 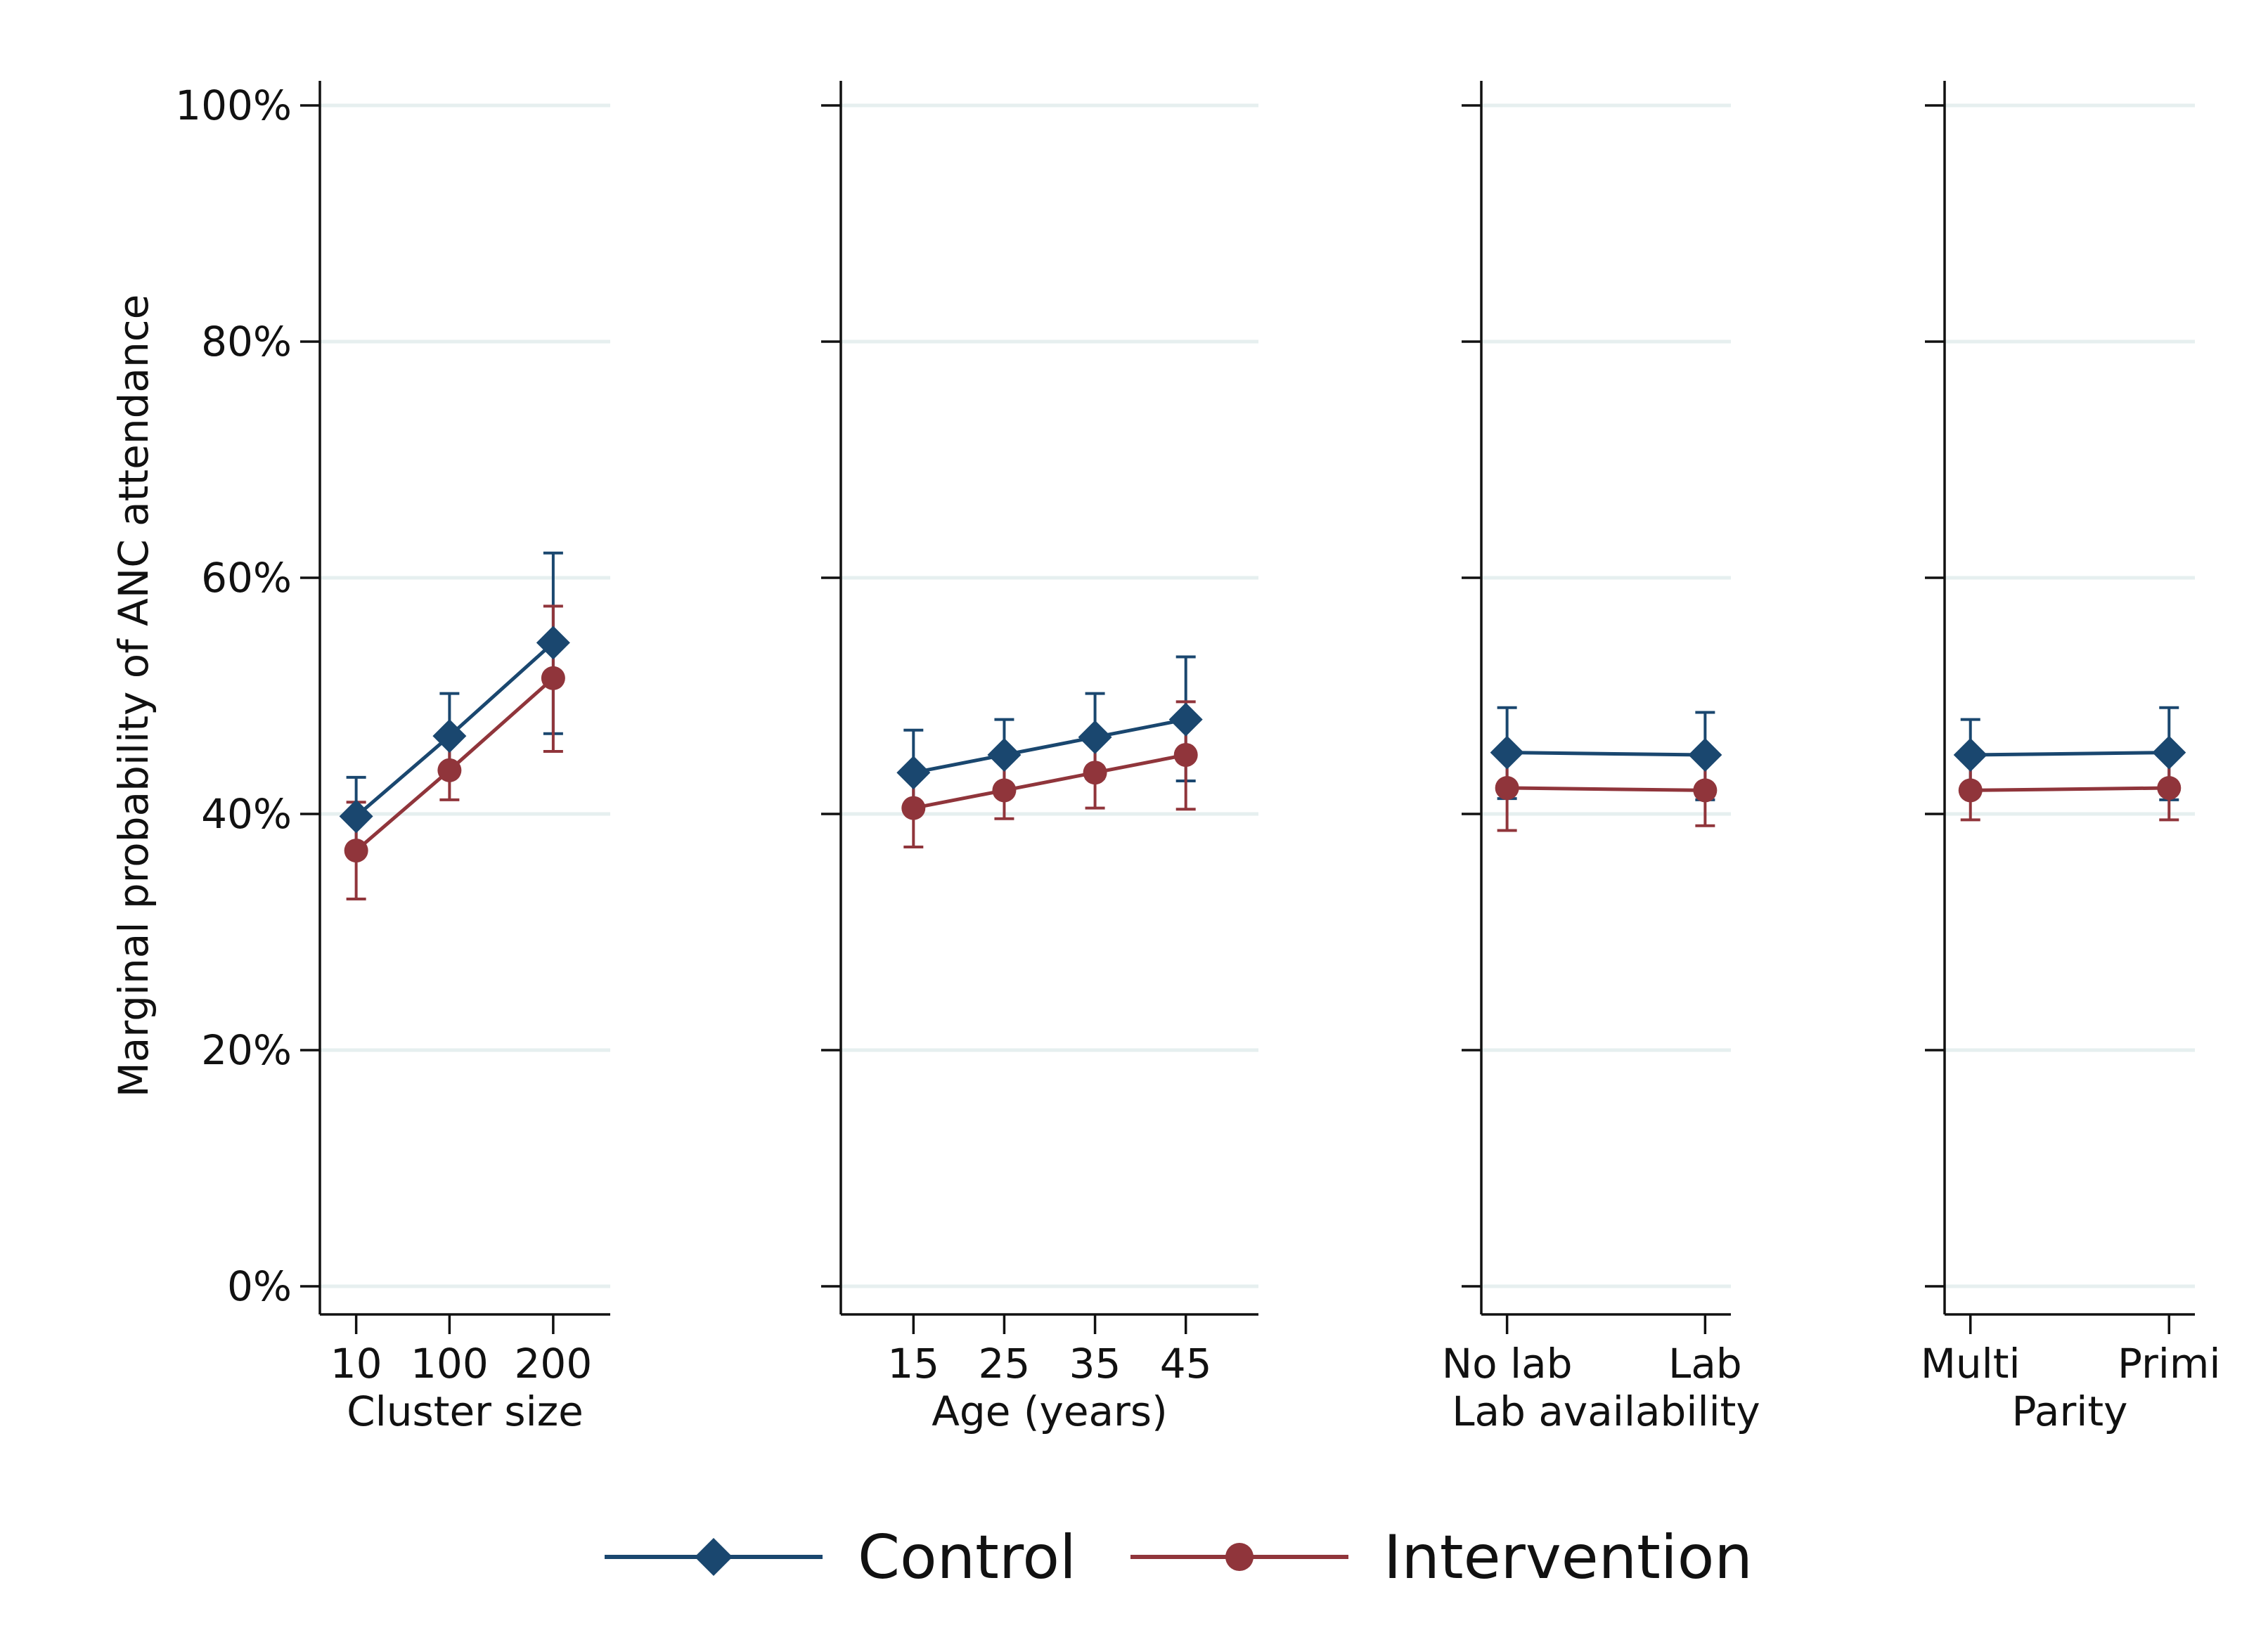 I want to click on x-tick-label-2: 200, so click(x=554, y=1364).